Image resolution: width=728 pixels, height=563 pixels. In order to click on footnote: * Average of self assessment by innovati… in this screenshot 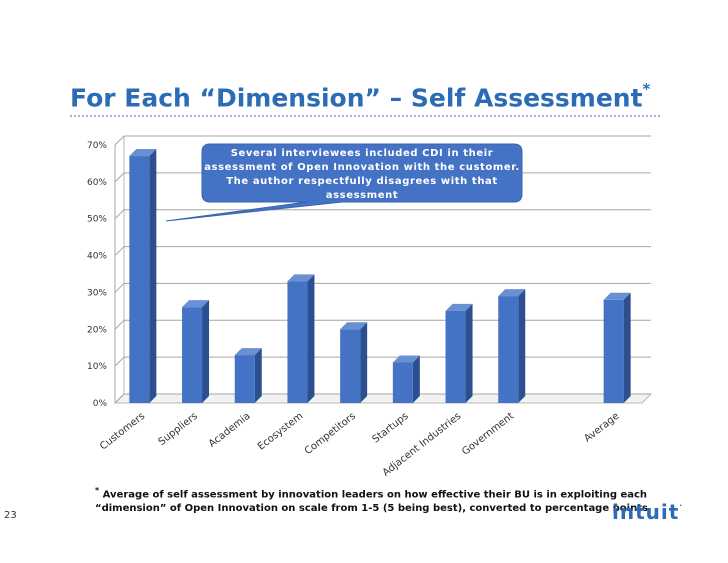, I will do `click(400, 500)`.